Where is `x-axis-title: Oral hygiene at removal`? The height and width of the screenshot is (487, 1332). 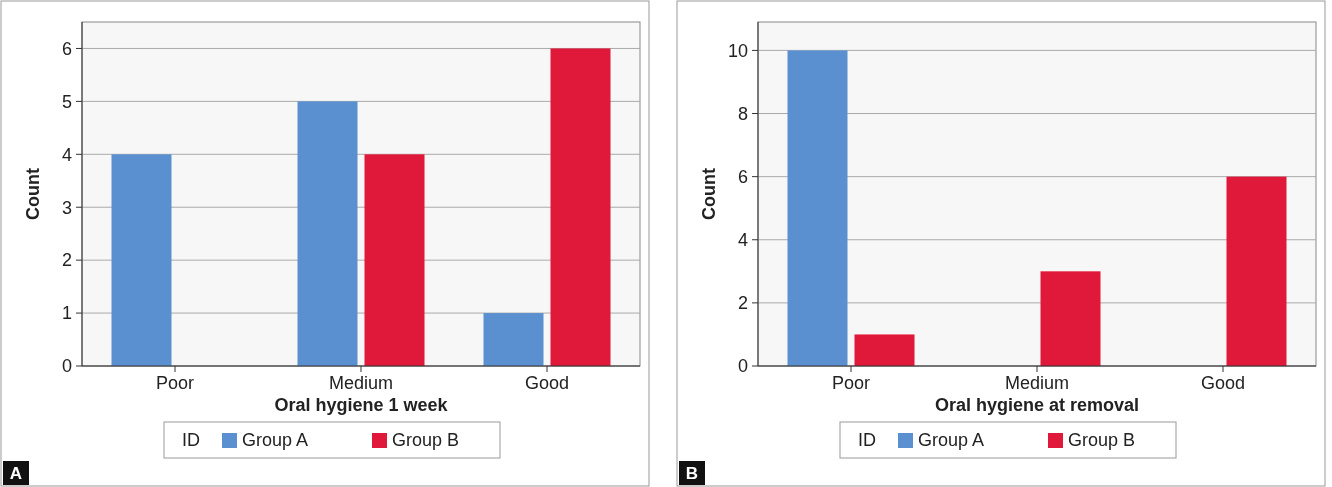 x-axis-title: Oral hygiene at removal is located at coordinates (1037, 405).